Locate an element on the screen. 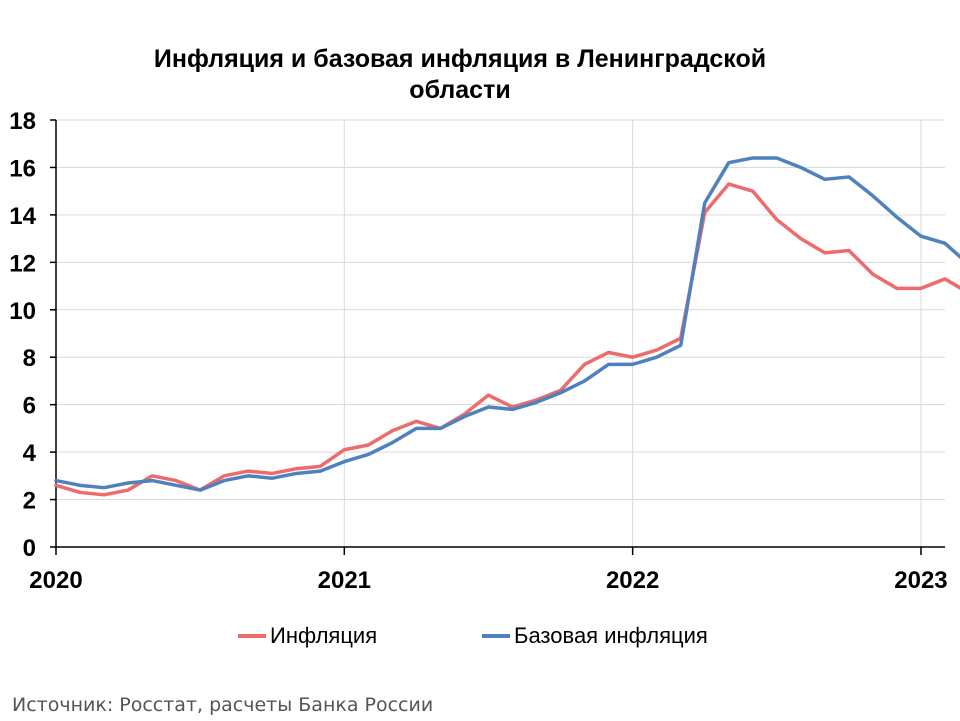 The width and height of the screenshot is (960, 721). x-tick-labels: 2020 2021 2022 2023 is located at coordinates (488, 580).